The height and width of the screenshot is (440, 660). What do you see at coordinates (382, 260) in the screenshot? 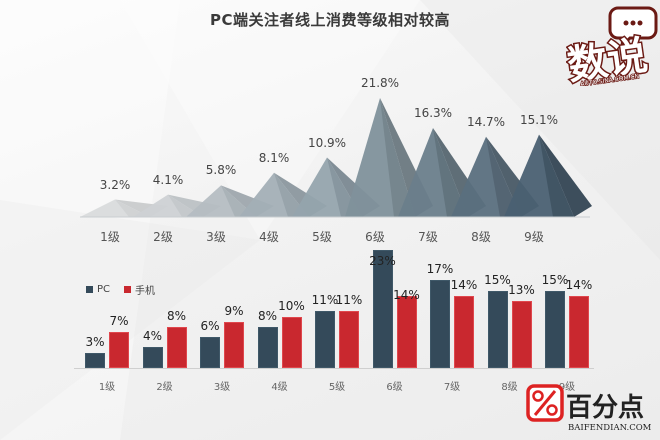
I see `bar-value-label: 23%` at bounding box center [382, 260].